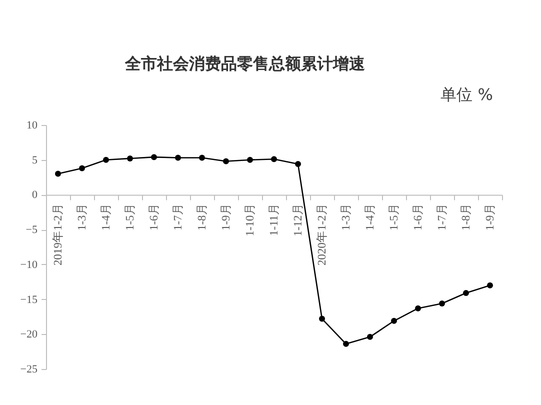  I want to click on x-tick-label: 1-10月, so click(250, 219).